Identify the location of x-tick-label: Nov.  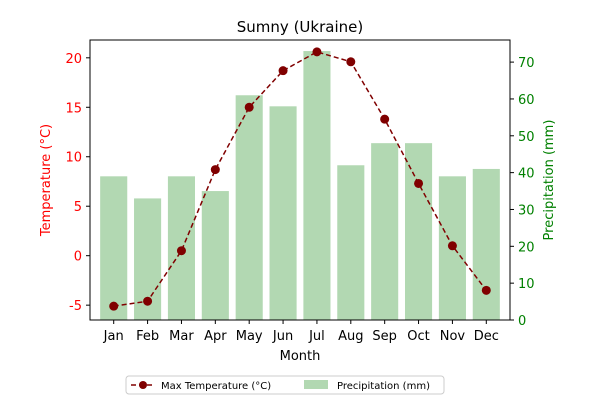
(453, 336).